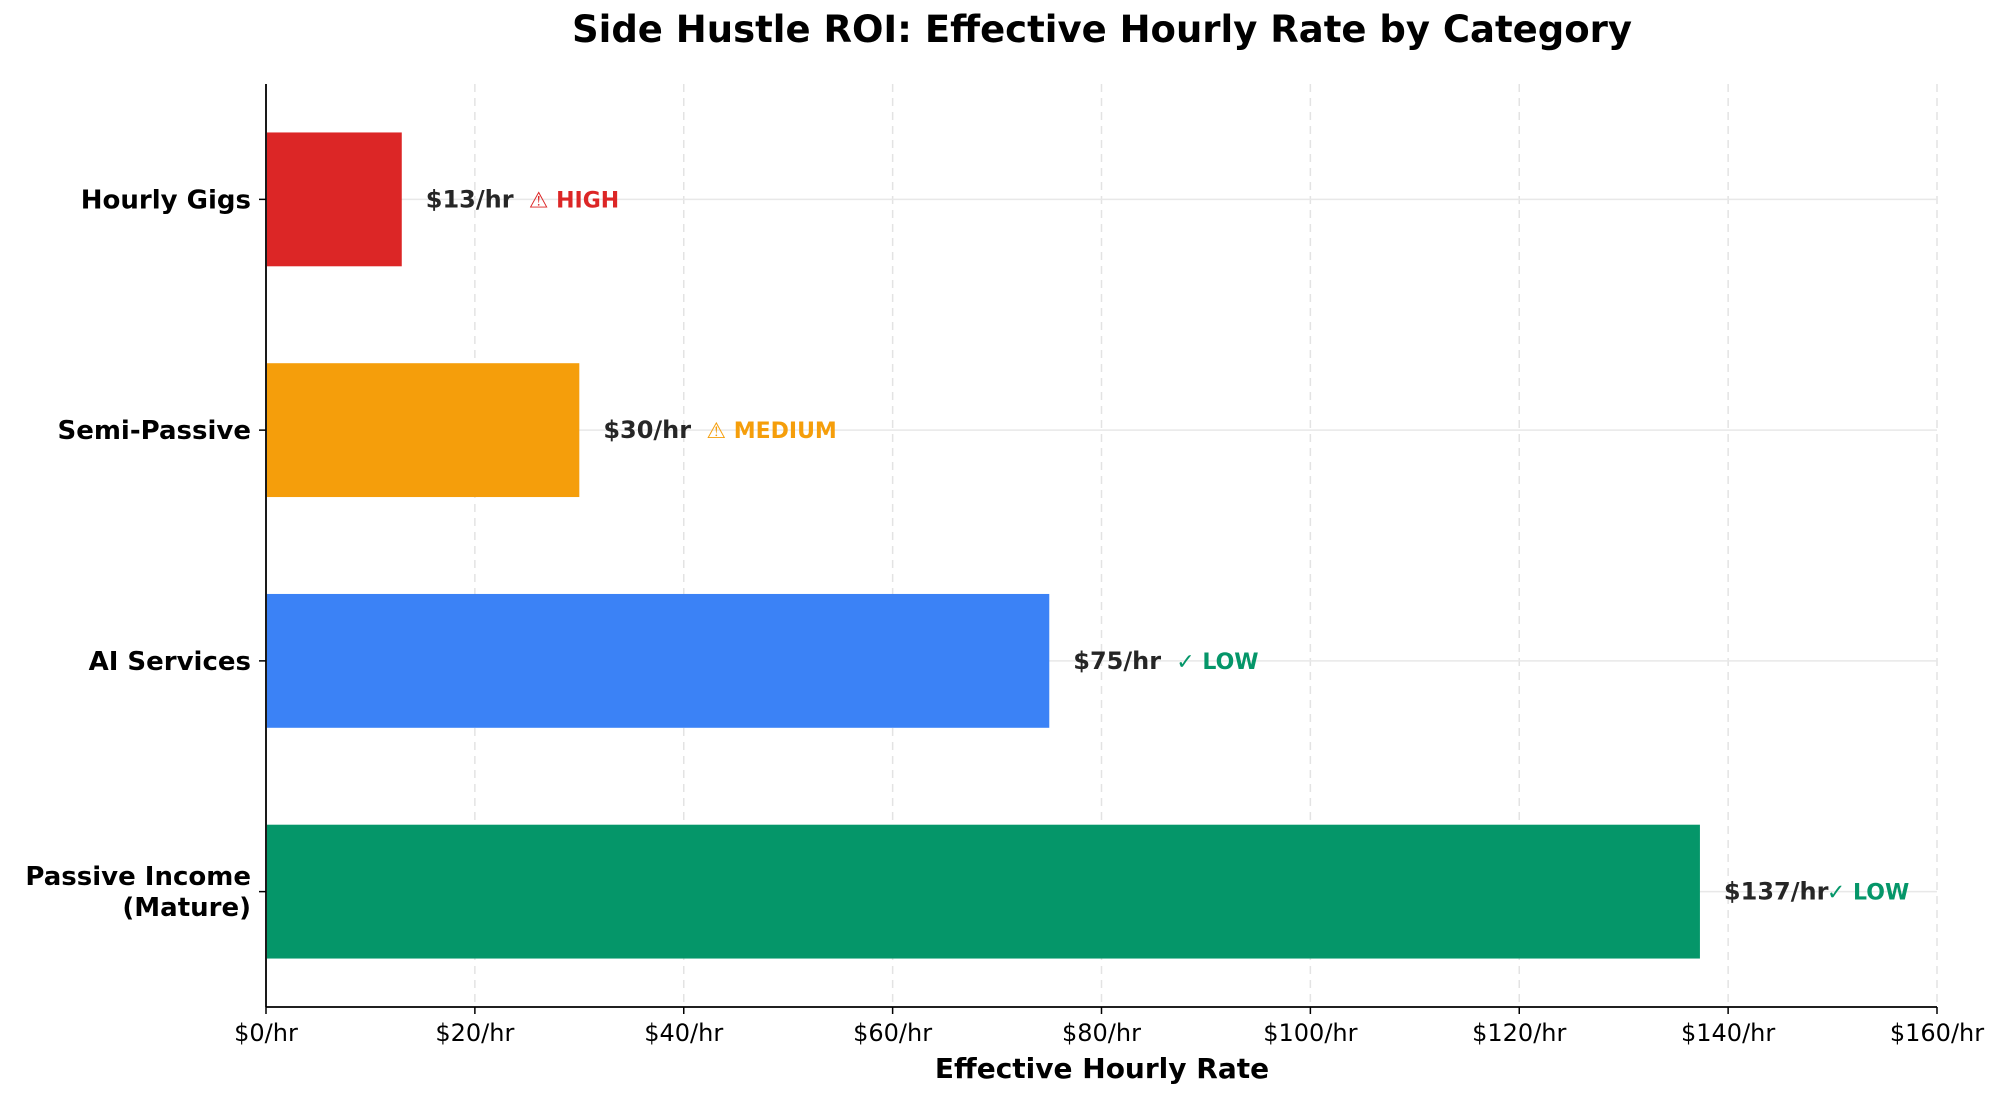 Image resolution: width=1994 pixels, height=1094 pixels. What do you see at coordinates (647, 430) in the screenshot?
I see `value-label: $30/hr` at bounding box center [647, 430].